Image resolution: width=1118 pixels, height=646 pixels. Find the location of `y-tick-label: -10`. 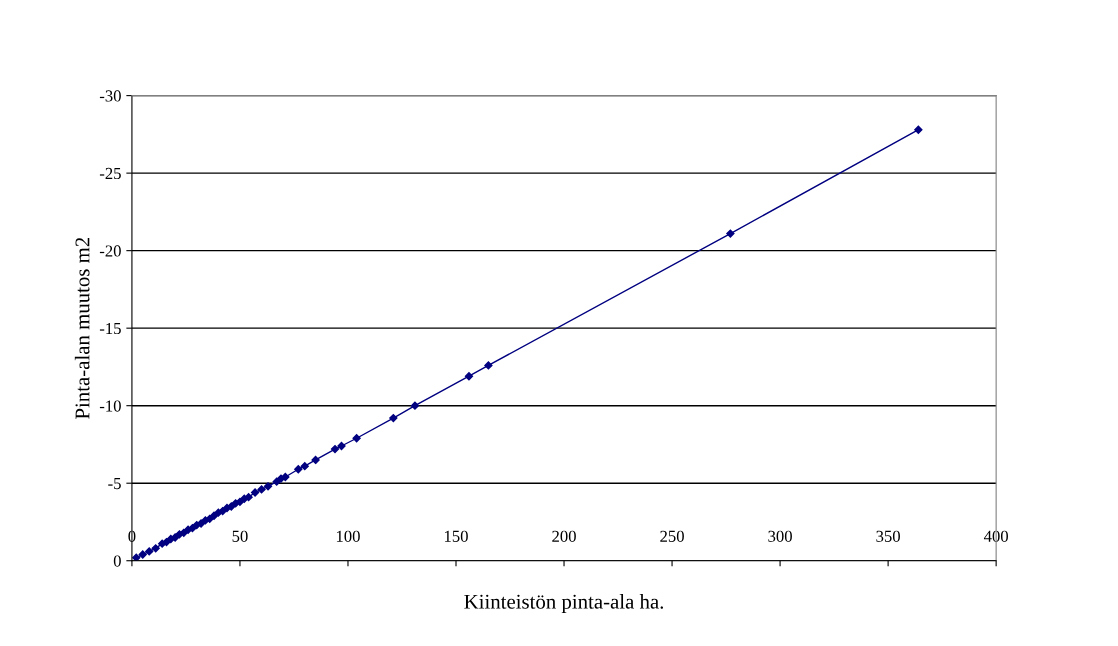

y-tick-label: -10 is located at coordinates (110, 406).